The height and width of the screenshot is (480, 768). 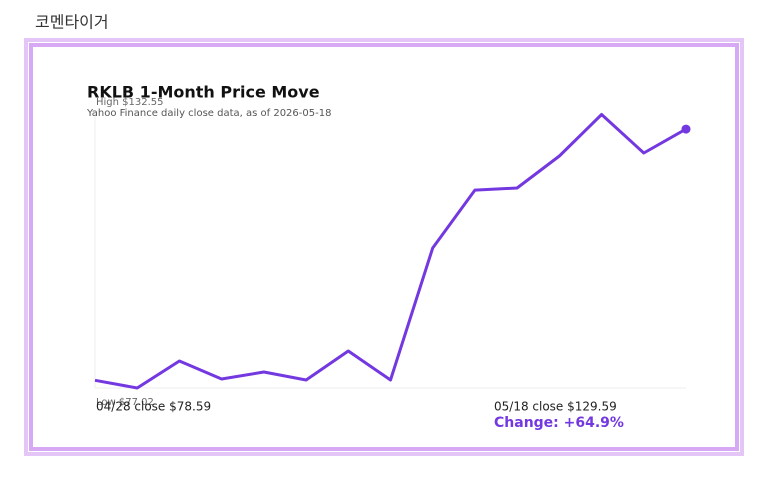 I want to click on start-label: 04/28 close $78.59, so click(x=153, y=407).